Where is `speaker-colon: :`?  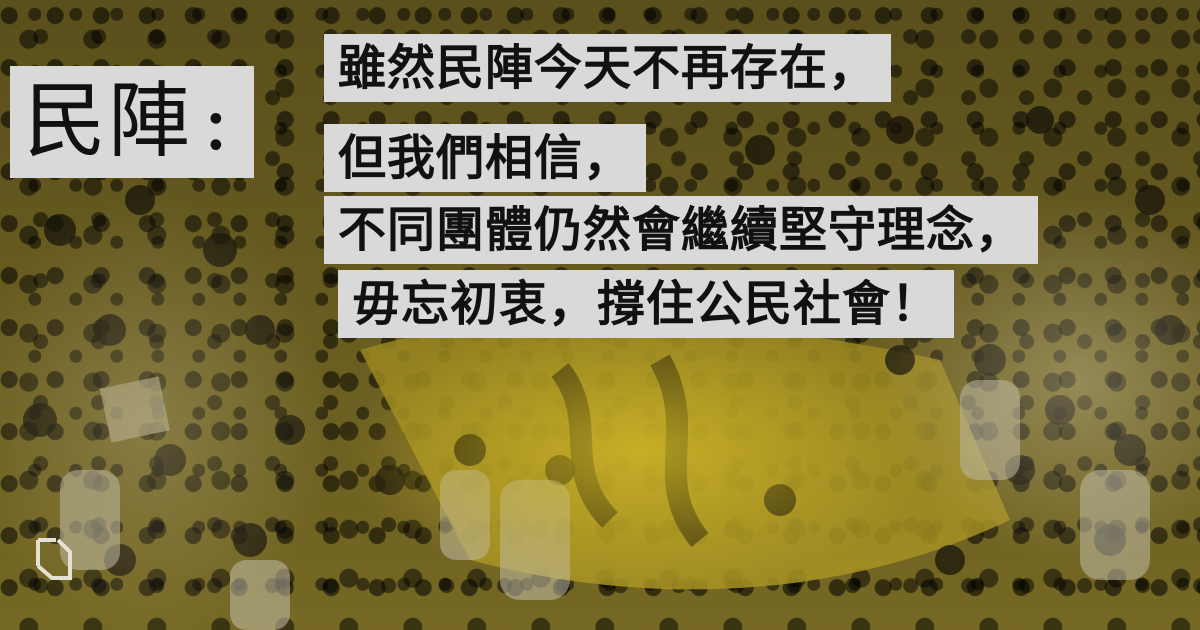 speaker-colon: : is located at coordinates (217, 121).